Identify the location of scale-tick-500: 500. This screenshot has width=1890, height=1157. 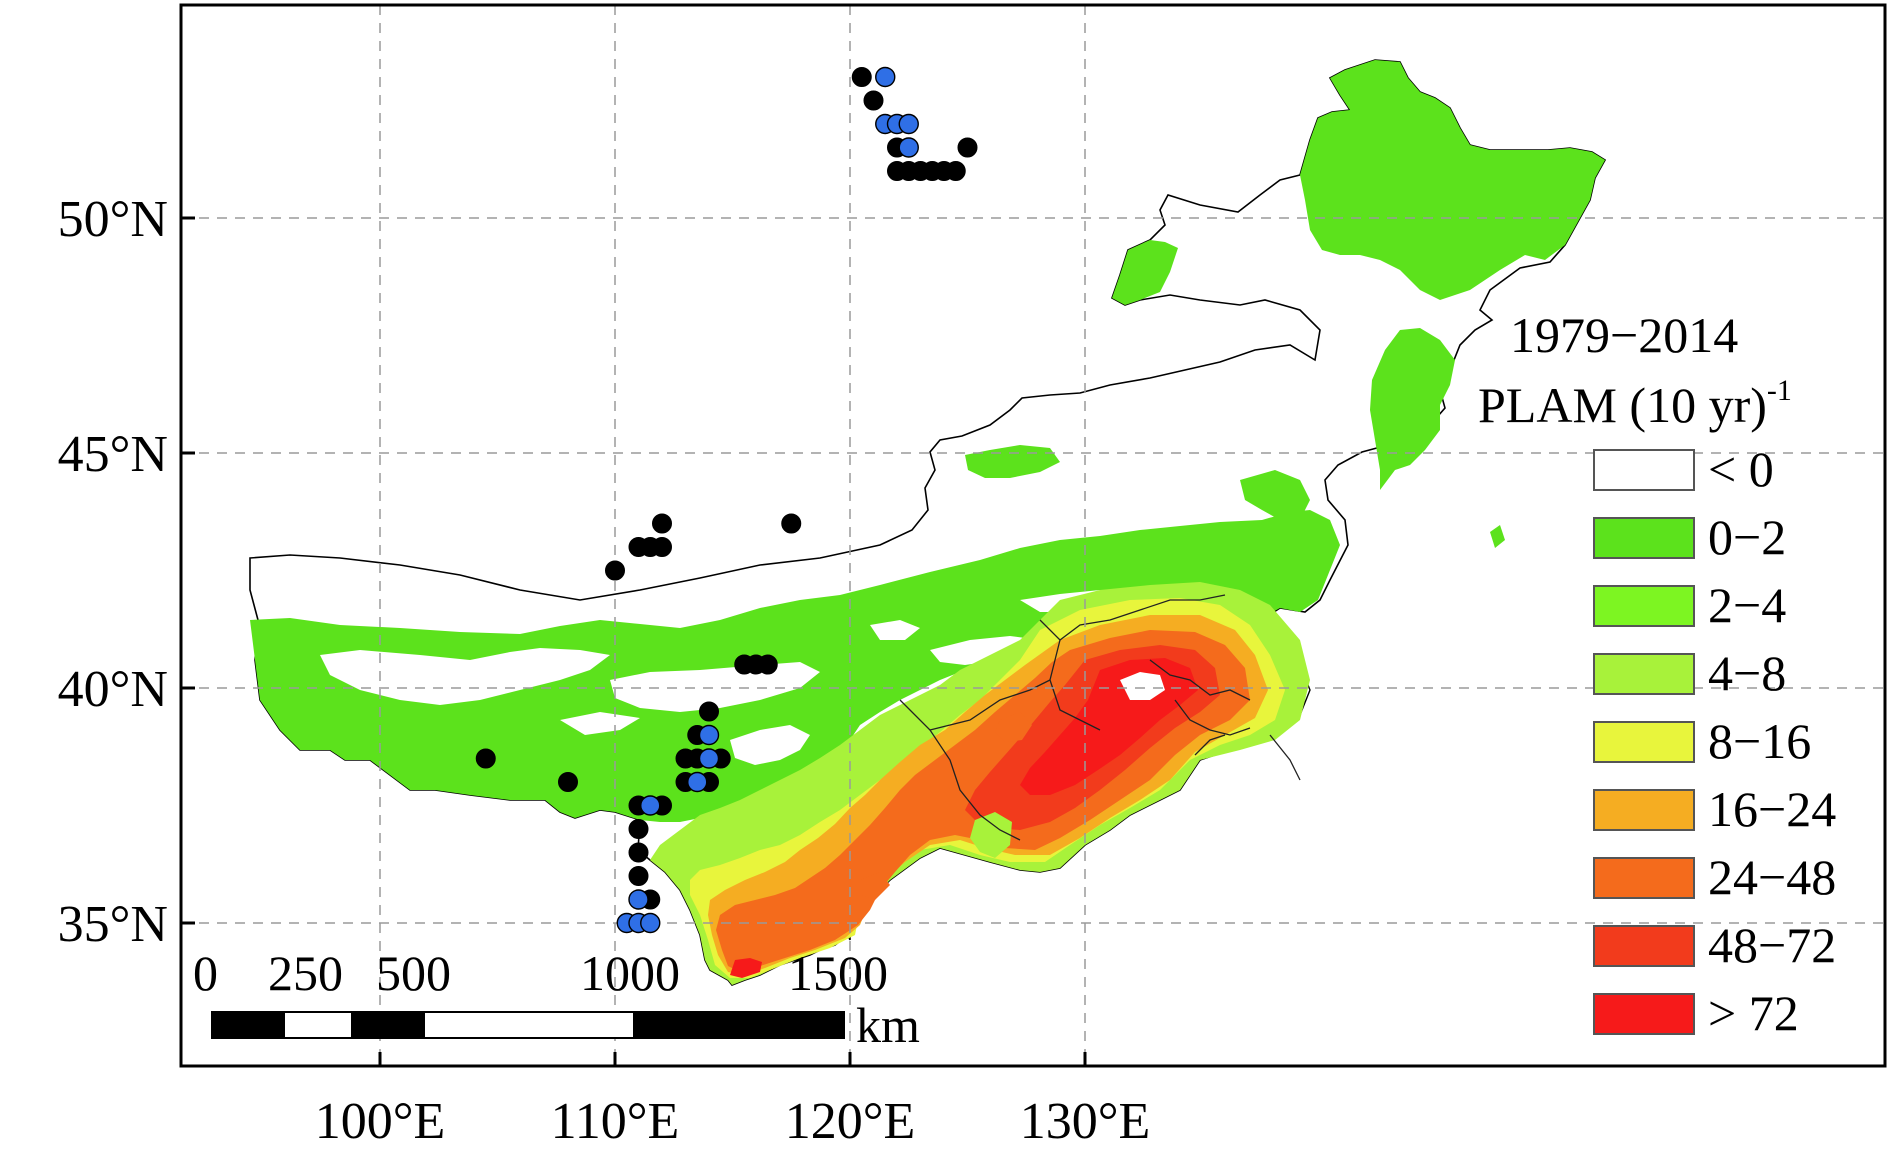
(413, 973).